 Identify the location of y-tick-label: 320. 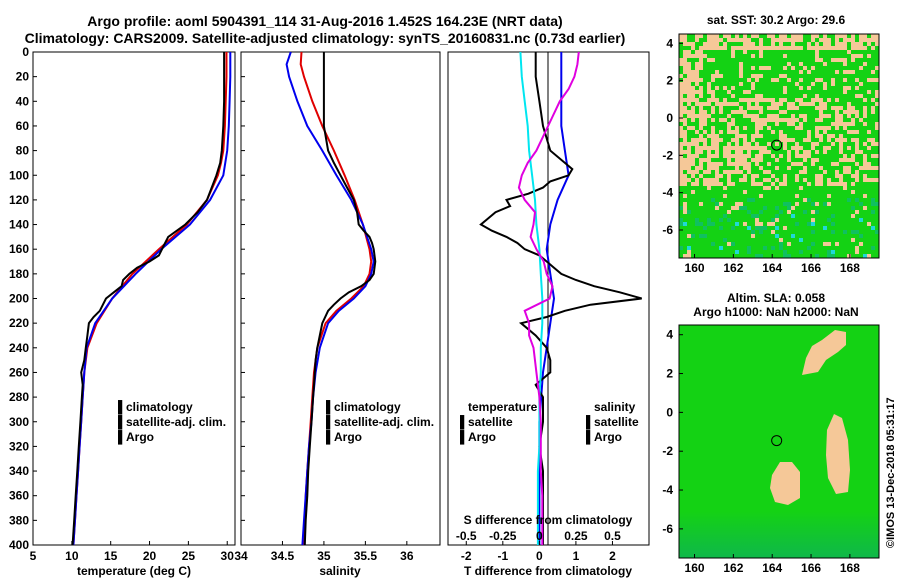
(19, 446).